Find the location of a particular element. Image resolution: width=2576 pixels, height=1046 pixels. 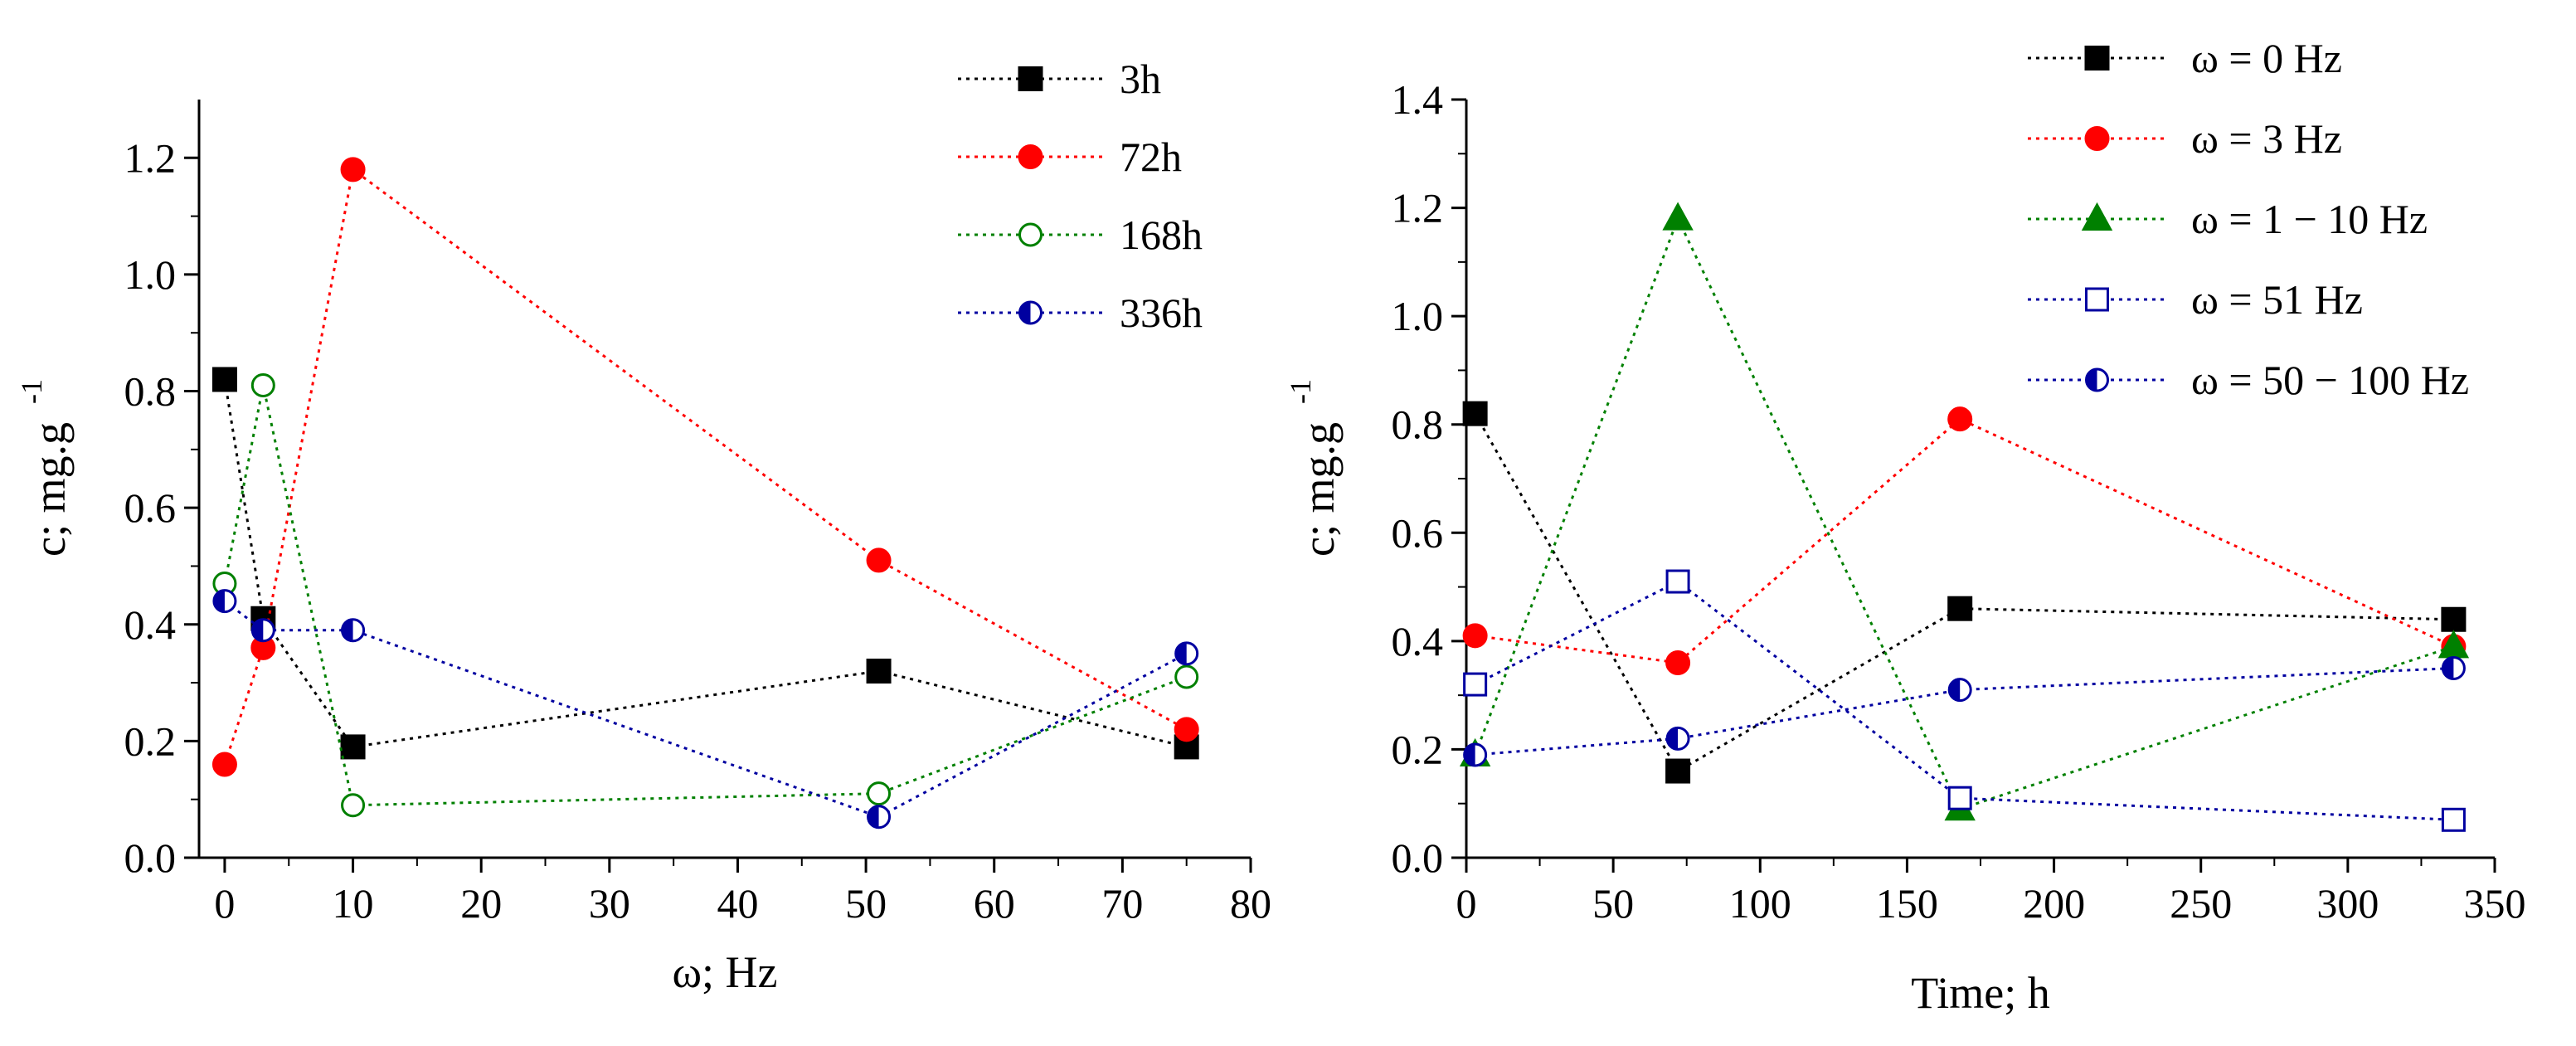

x-tick-label: 100 is located at coordinates (1760, 904).